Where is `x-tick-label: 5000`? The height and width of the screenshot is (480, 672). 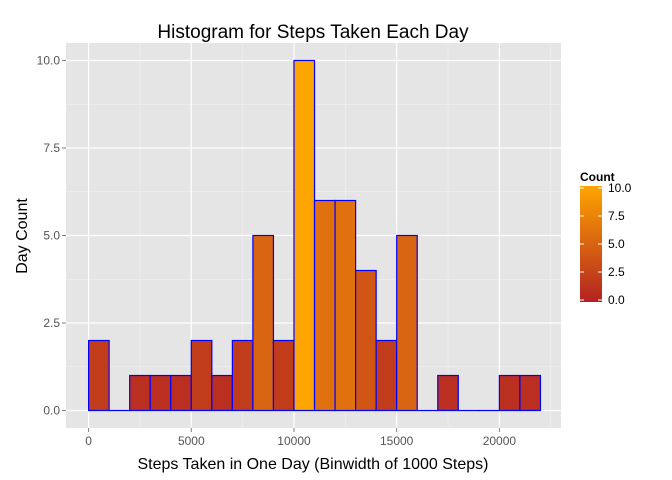 x-tick-label: 5000 is located at coordinates (191, 441).